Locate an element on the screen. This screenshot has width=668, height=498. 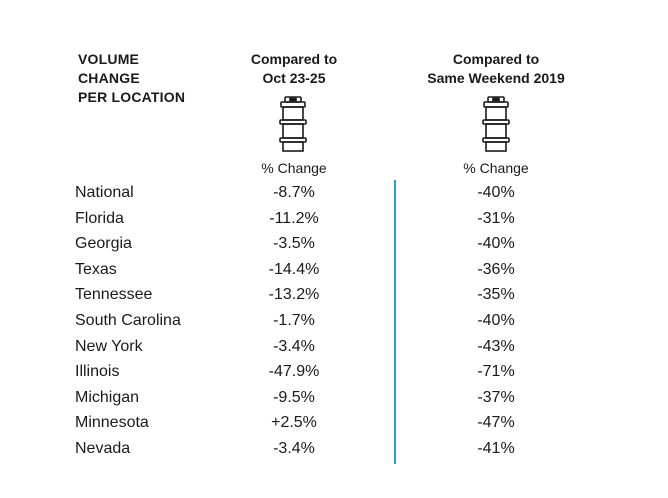
table-row: South Carolina -1.7% -40% is located at coordinates (334, 322).